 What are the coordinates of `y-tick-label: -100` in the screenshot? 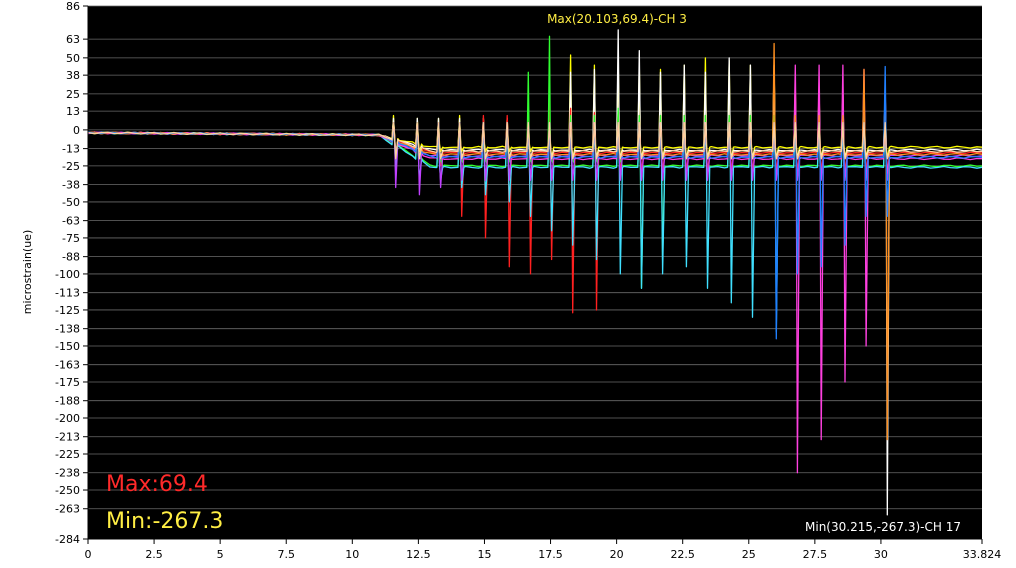 It's located at (67, 274).